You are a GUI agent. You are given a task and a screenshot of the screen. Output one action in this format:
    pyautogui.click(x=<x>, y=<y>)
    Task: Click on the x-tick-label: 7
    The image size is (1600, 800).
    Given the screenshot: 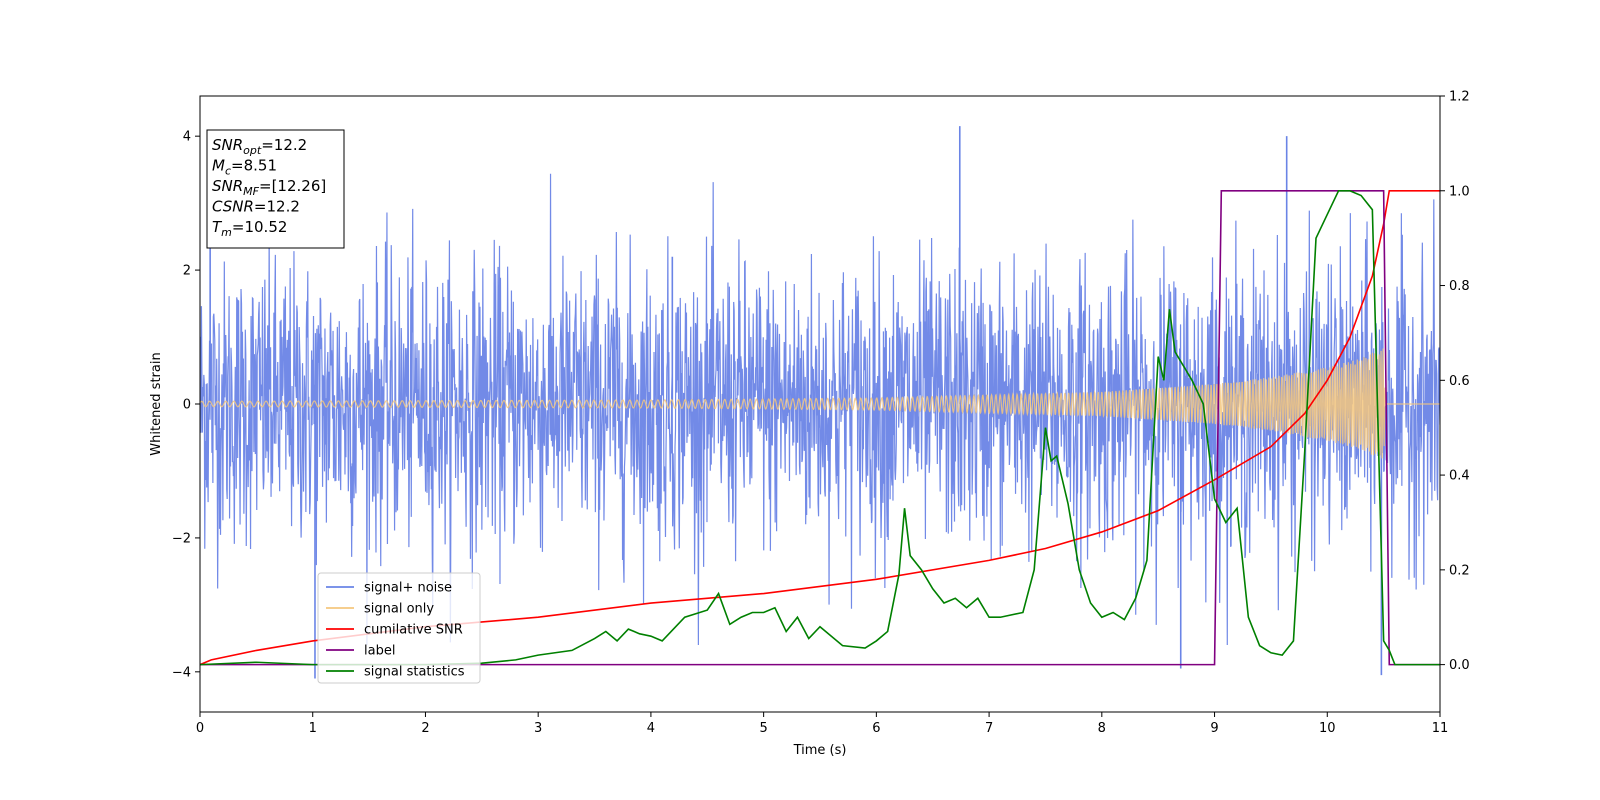 What is the action you would take?
    pyautogui.click(x=989, y=728)
    